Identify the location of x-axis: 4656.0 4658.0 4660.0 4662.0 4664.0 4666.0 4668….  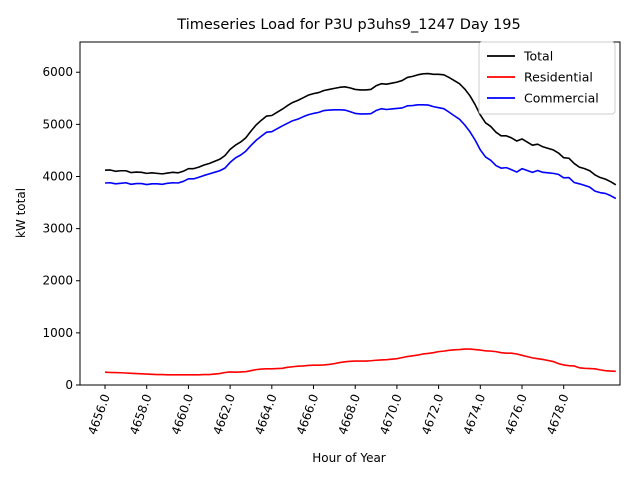
(328, 410).